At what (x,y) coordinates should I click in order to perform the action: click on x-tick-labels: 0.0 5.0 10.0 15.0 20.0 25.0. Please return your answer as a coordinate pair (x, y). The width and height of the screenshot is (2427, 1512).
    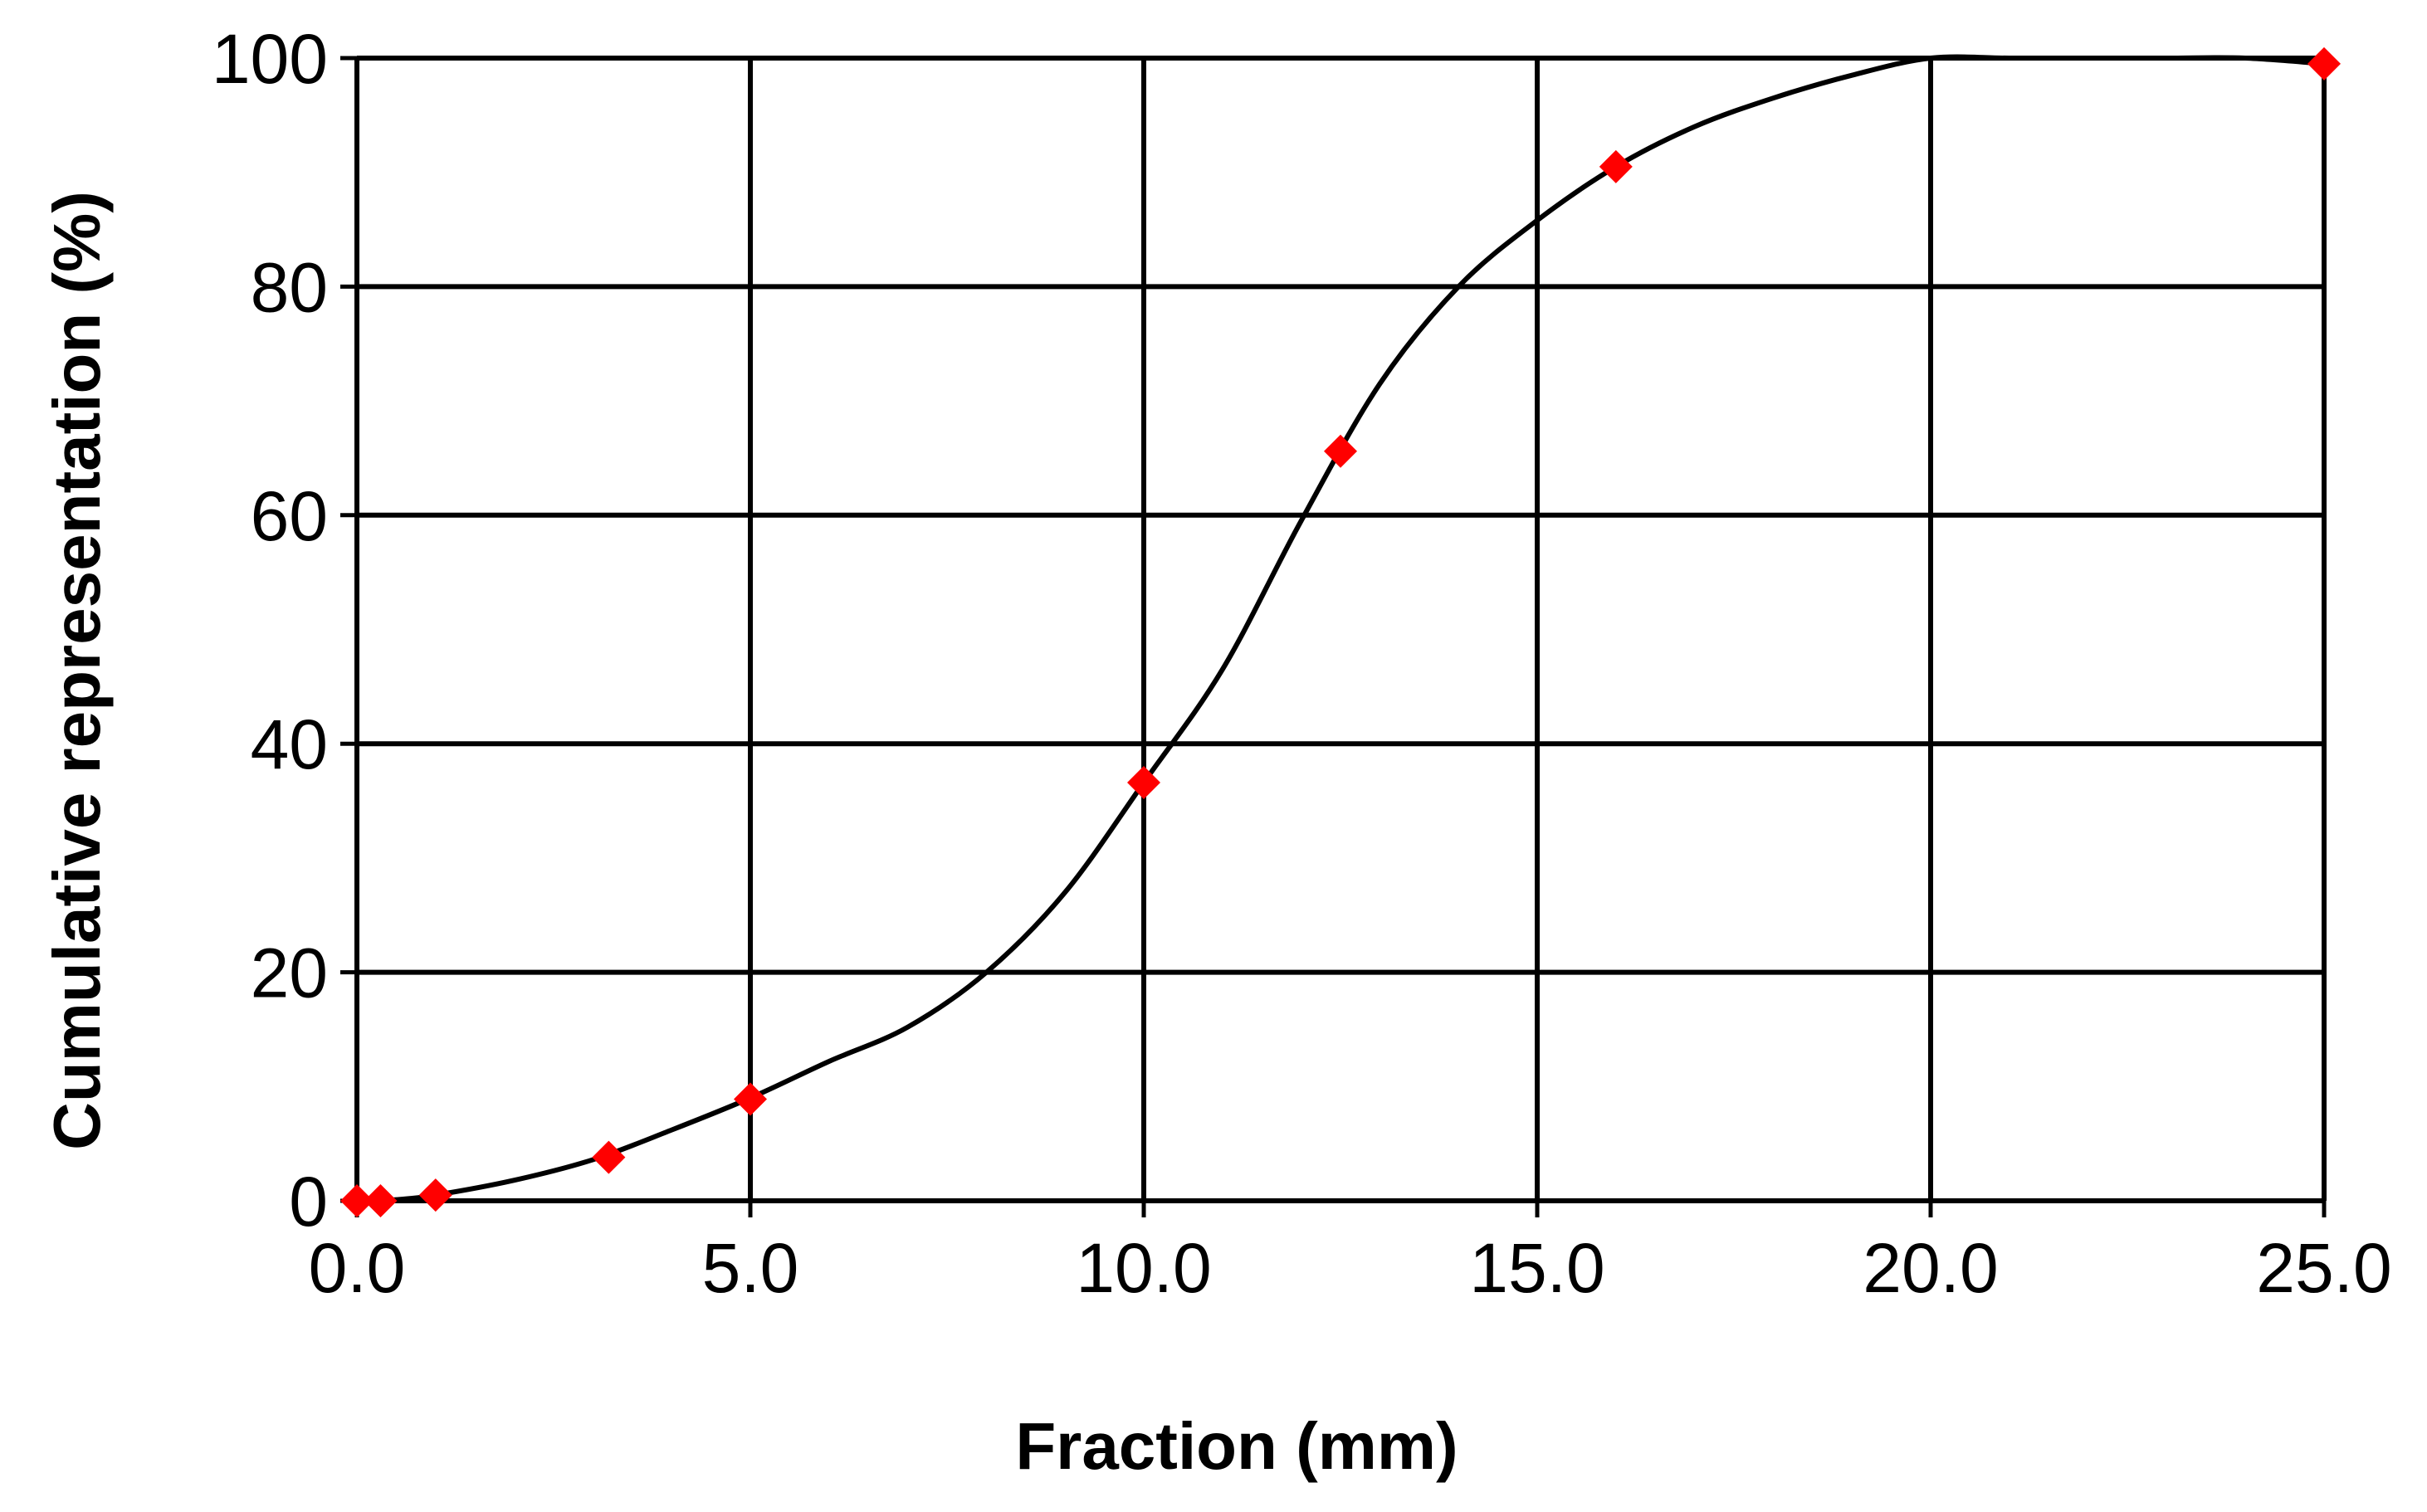
    Looking at the image, I should click on (1350, 1268).